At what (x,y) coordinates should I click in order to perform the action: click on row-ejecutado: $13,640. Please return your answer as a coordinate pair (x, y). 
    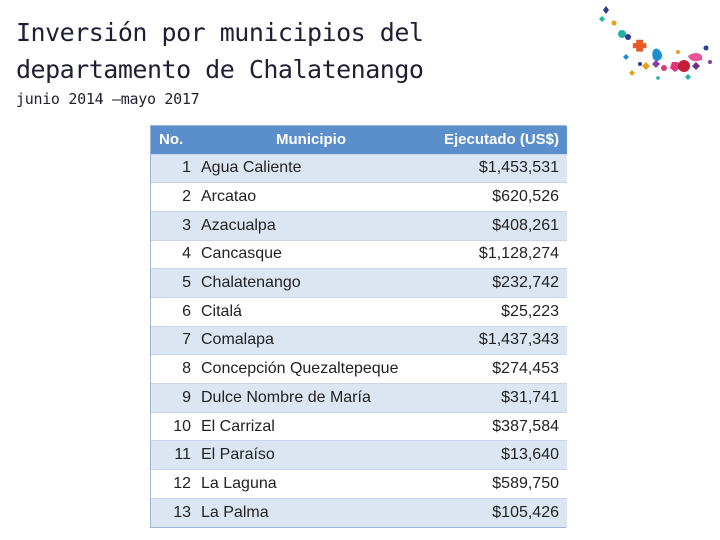
    Looking at the image, I should click on (496, 455).